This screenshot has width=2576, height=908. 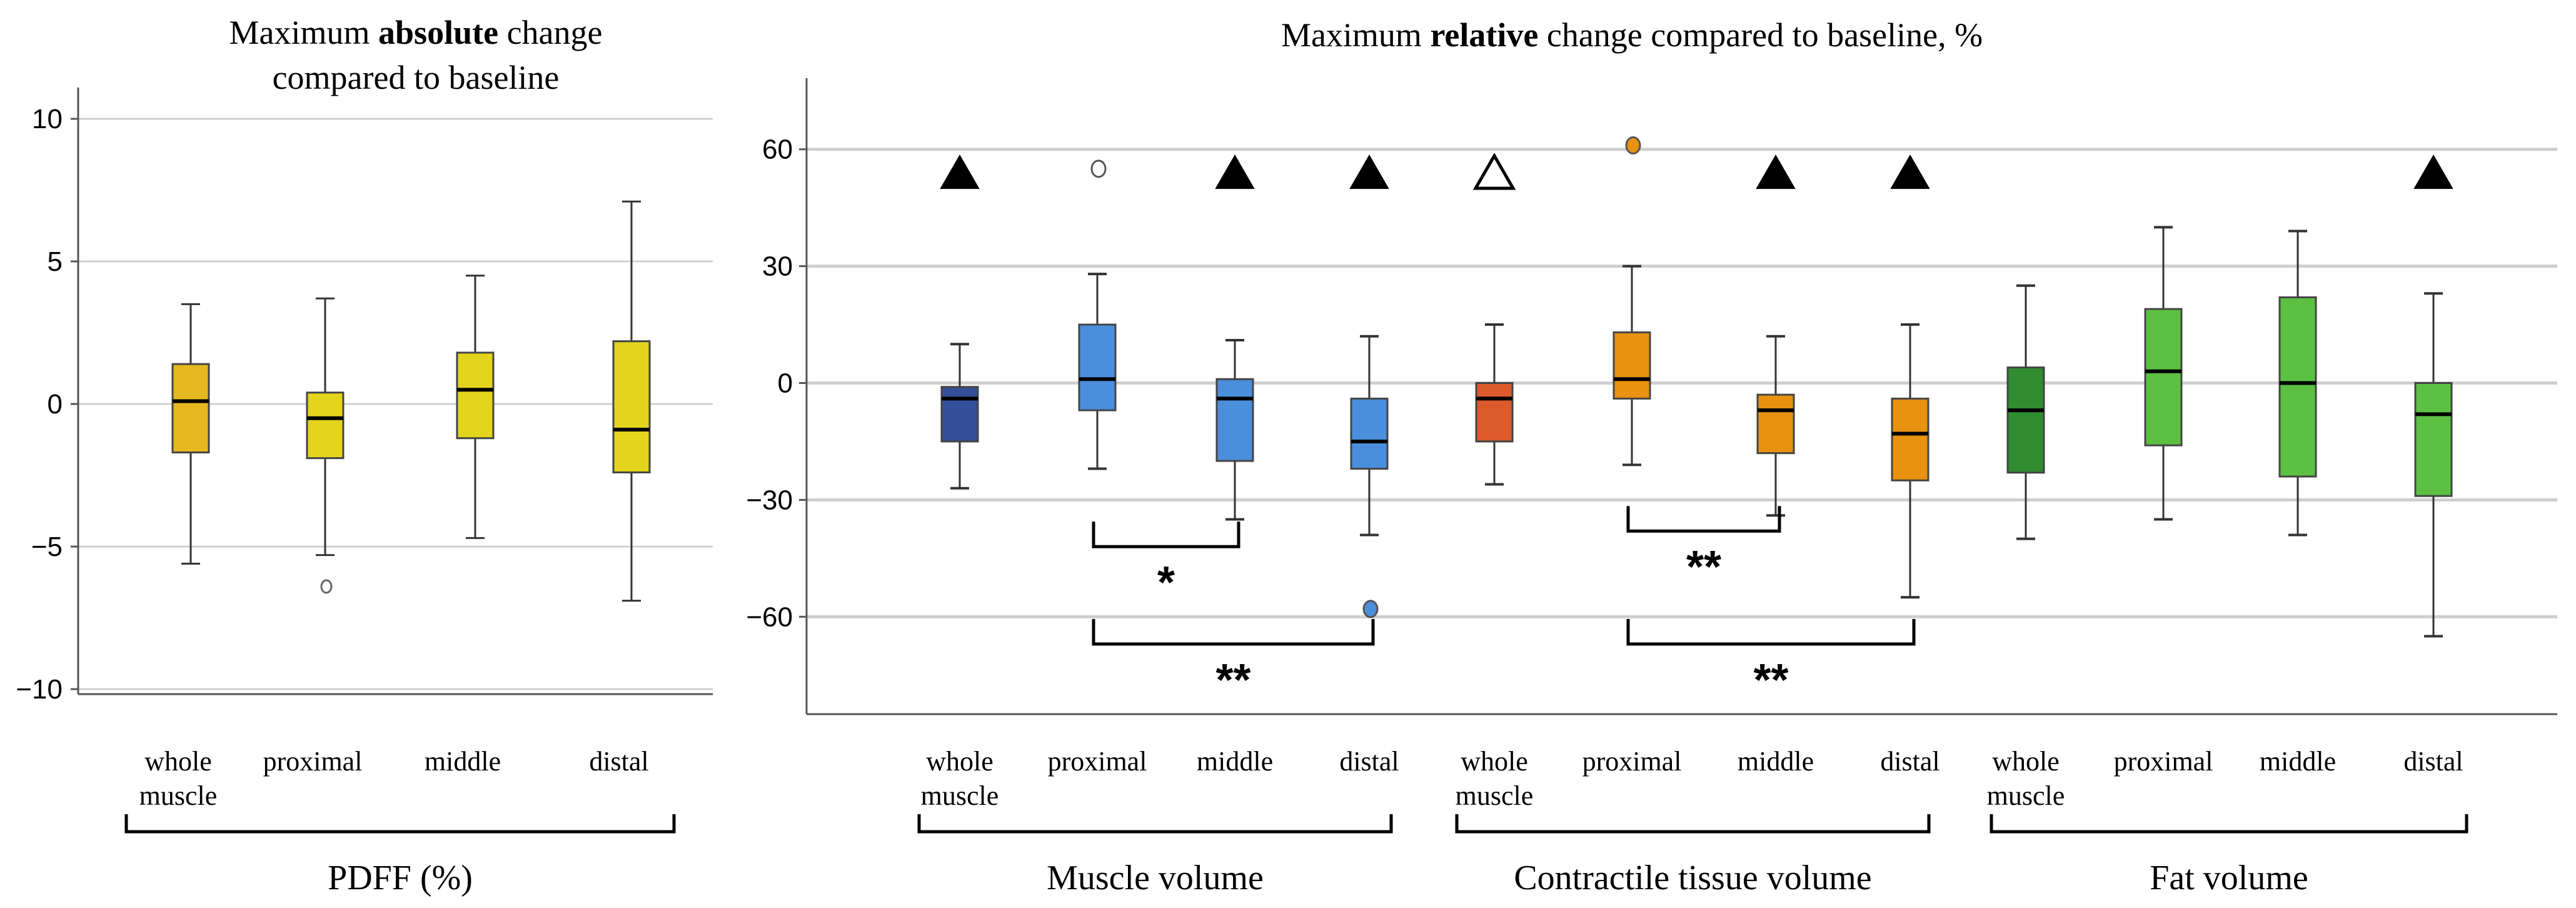 I want to click on left-group-brace, so click(x=400, y=824).